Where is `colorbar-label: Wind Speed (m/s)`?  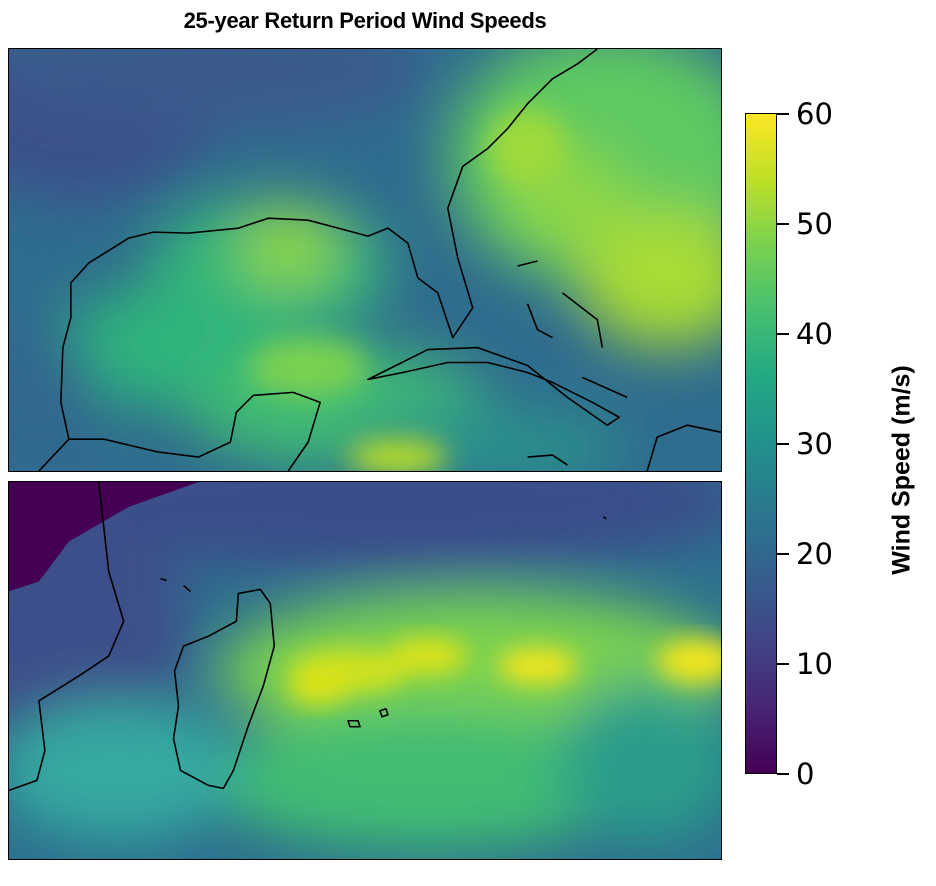
colorbar-label: Wind Speed (m/s) is located at coordinates (901, 470).